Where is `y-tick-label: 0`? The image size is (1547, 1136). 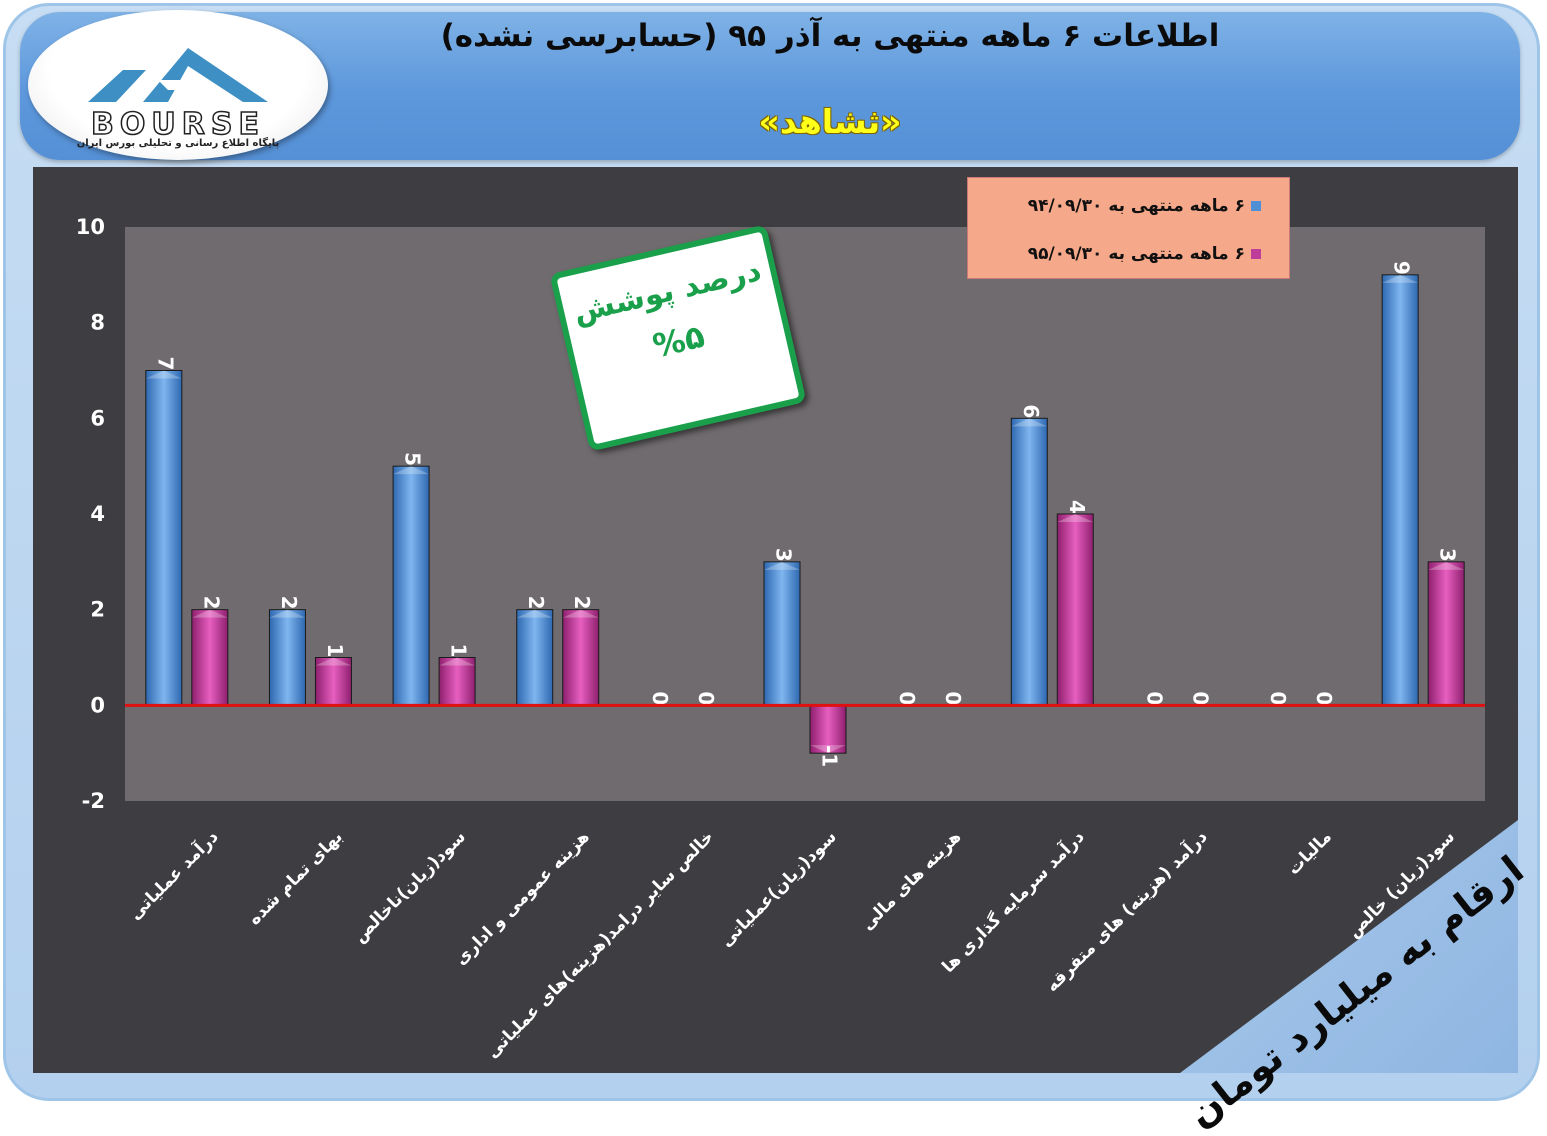
y-tick-label: 0 is located at coordinates (97, 705).